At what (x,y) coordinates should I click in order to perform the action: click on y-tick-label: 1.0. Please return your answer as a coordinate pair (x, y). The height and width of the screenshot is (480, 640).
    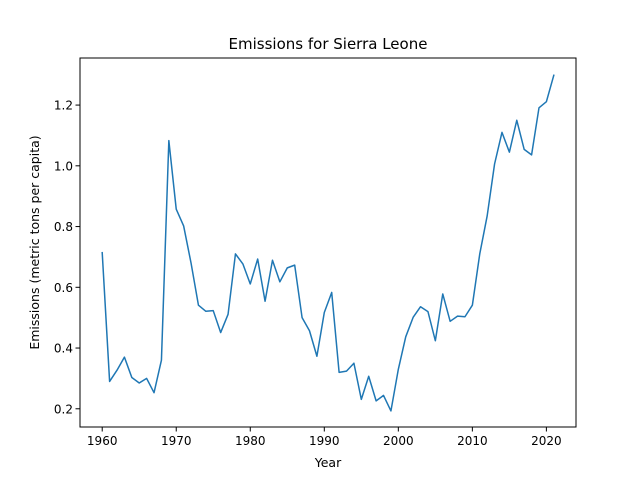
    Looking at the image, I should click on (63, 166).